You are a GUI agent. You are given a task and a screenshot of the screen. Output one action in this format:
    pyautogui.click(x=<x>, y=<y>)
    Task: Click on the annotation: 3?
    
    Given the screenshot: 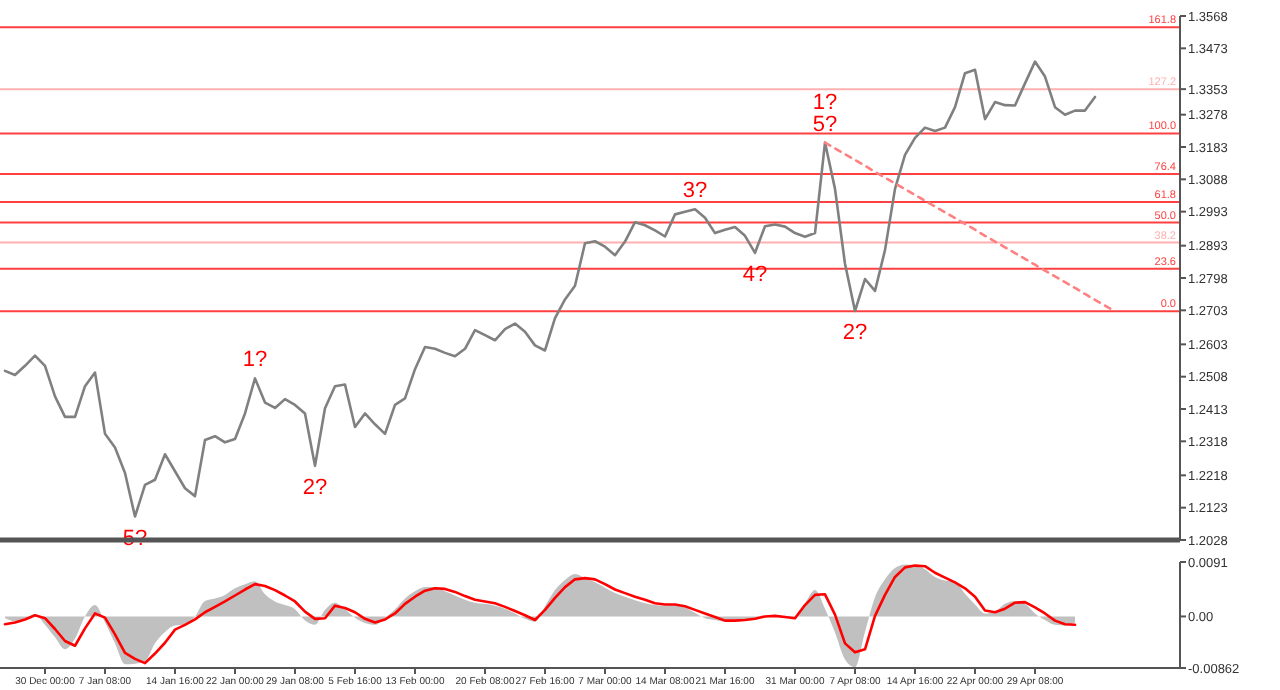 What is the action you would take?
    pyautogui.click(x=695, y=191)
    